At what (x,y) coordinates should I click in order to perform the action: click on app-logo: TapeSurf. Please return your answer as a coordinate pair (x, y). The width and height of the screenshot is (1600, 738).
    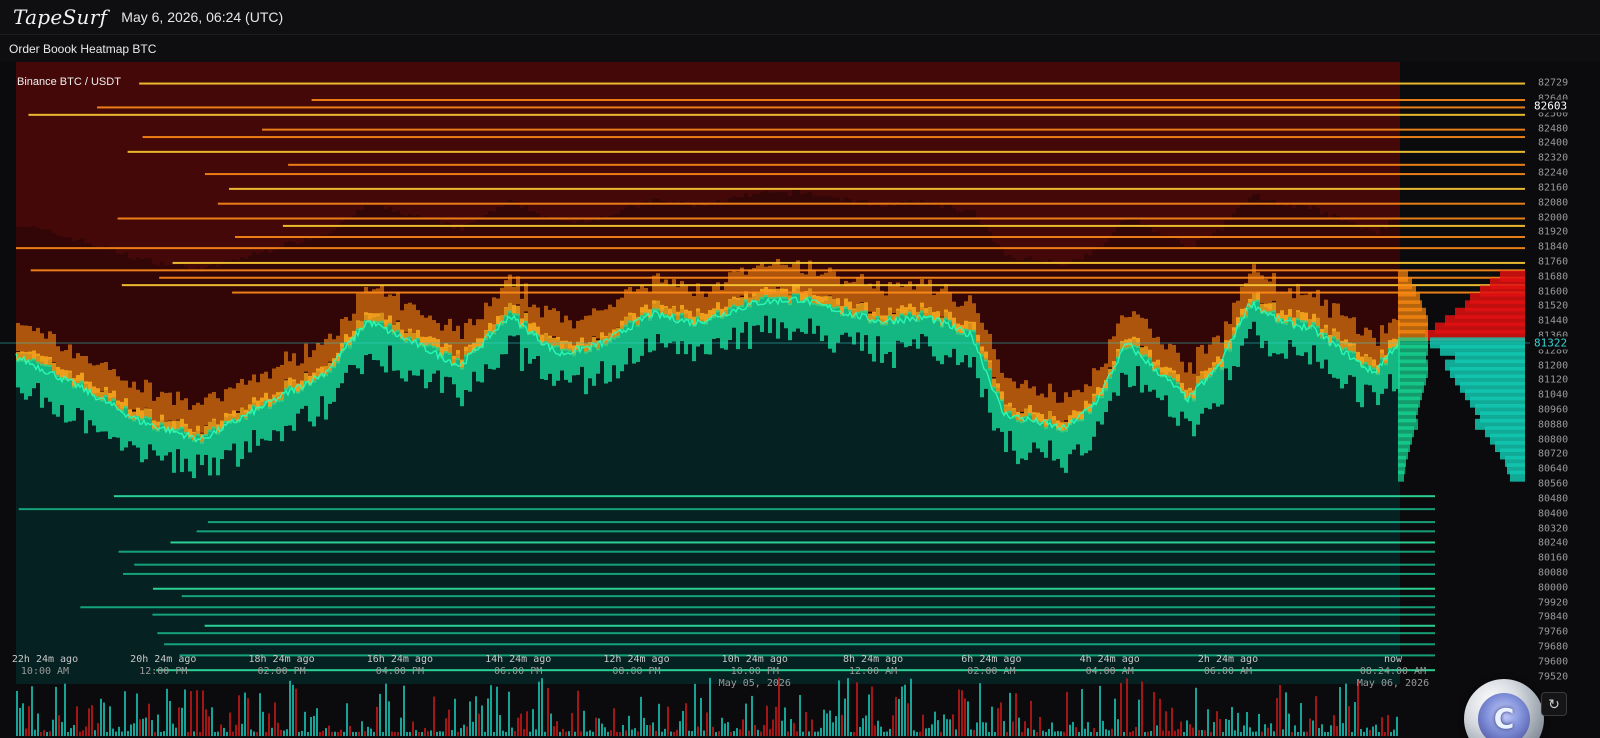
    Looking at the image, I should click on (60, 17).